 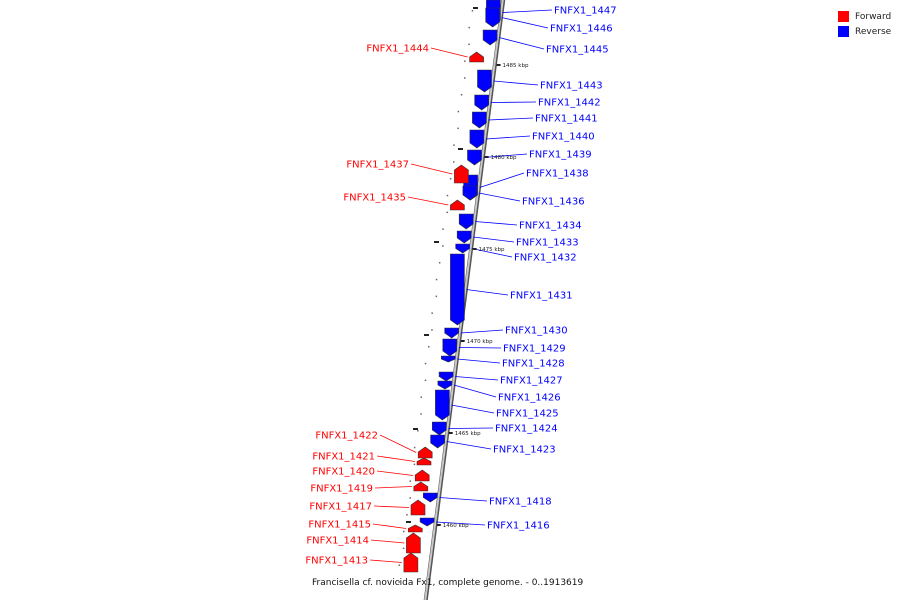 I want to click on gene-label-fnfx1_1436: FNFX1_1436, so click(x=553, y=202).